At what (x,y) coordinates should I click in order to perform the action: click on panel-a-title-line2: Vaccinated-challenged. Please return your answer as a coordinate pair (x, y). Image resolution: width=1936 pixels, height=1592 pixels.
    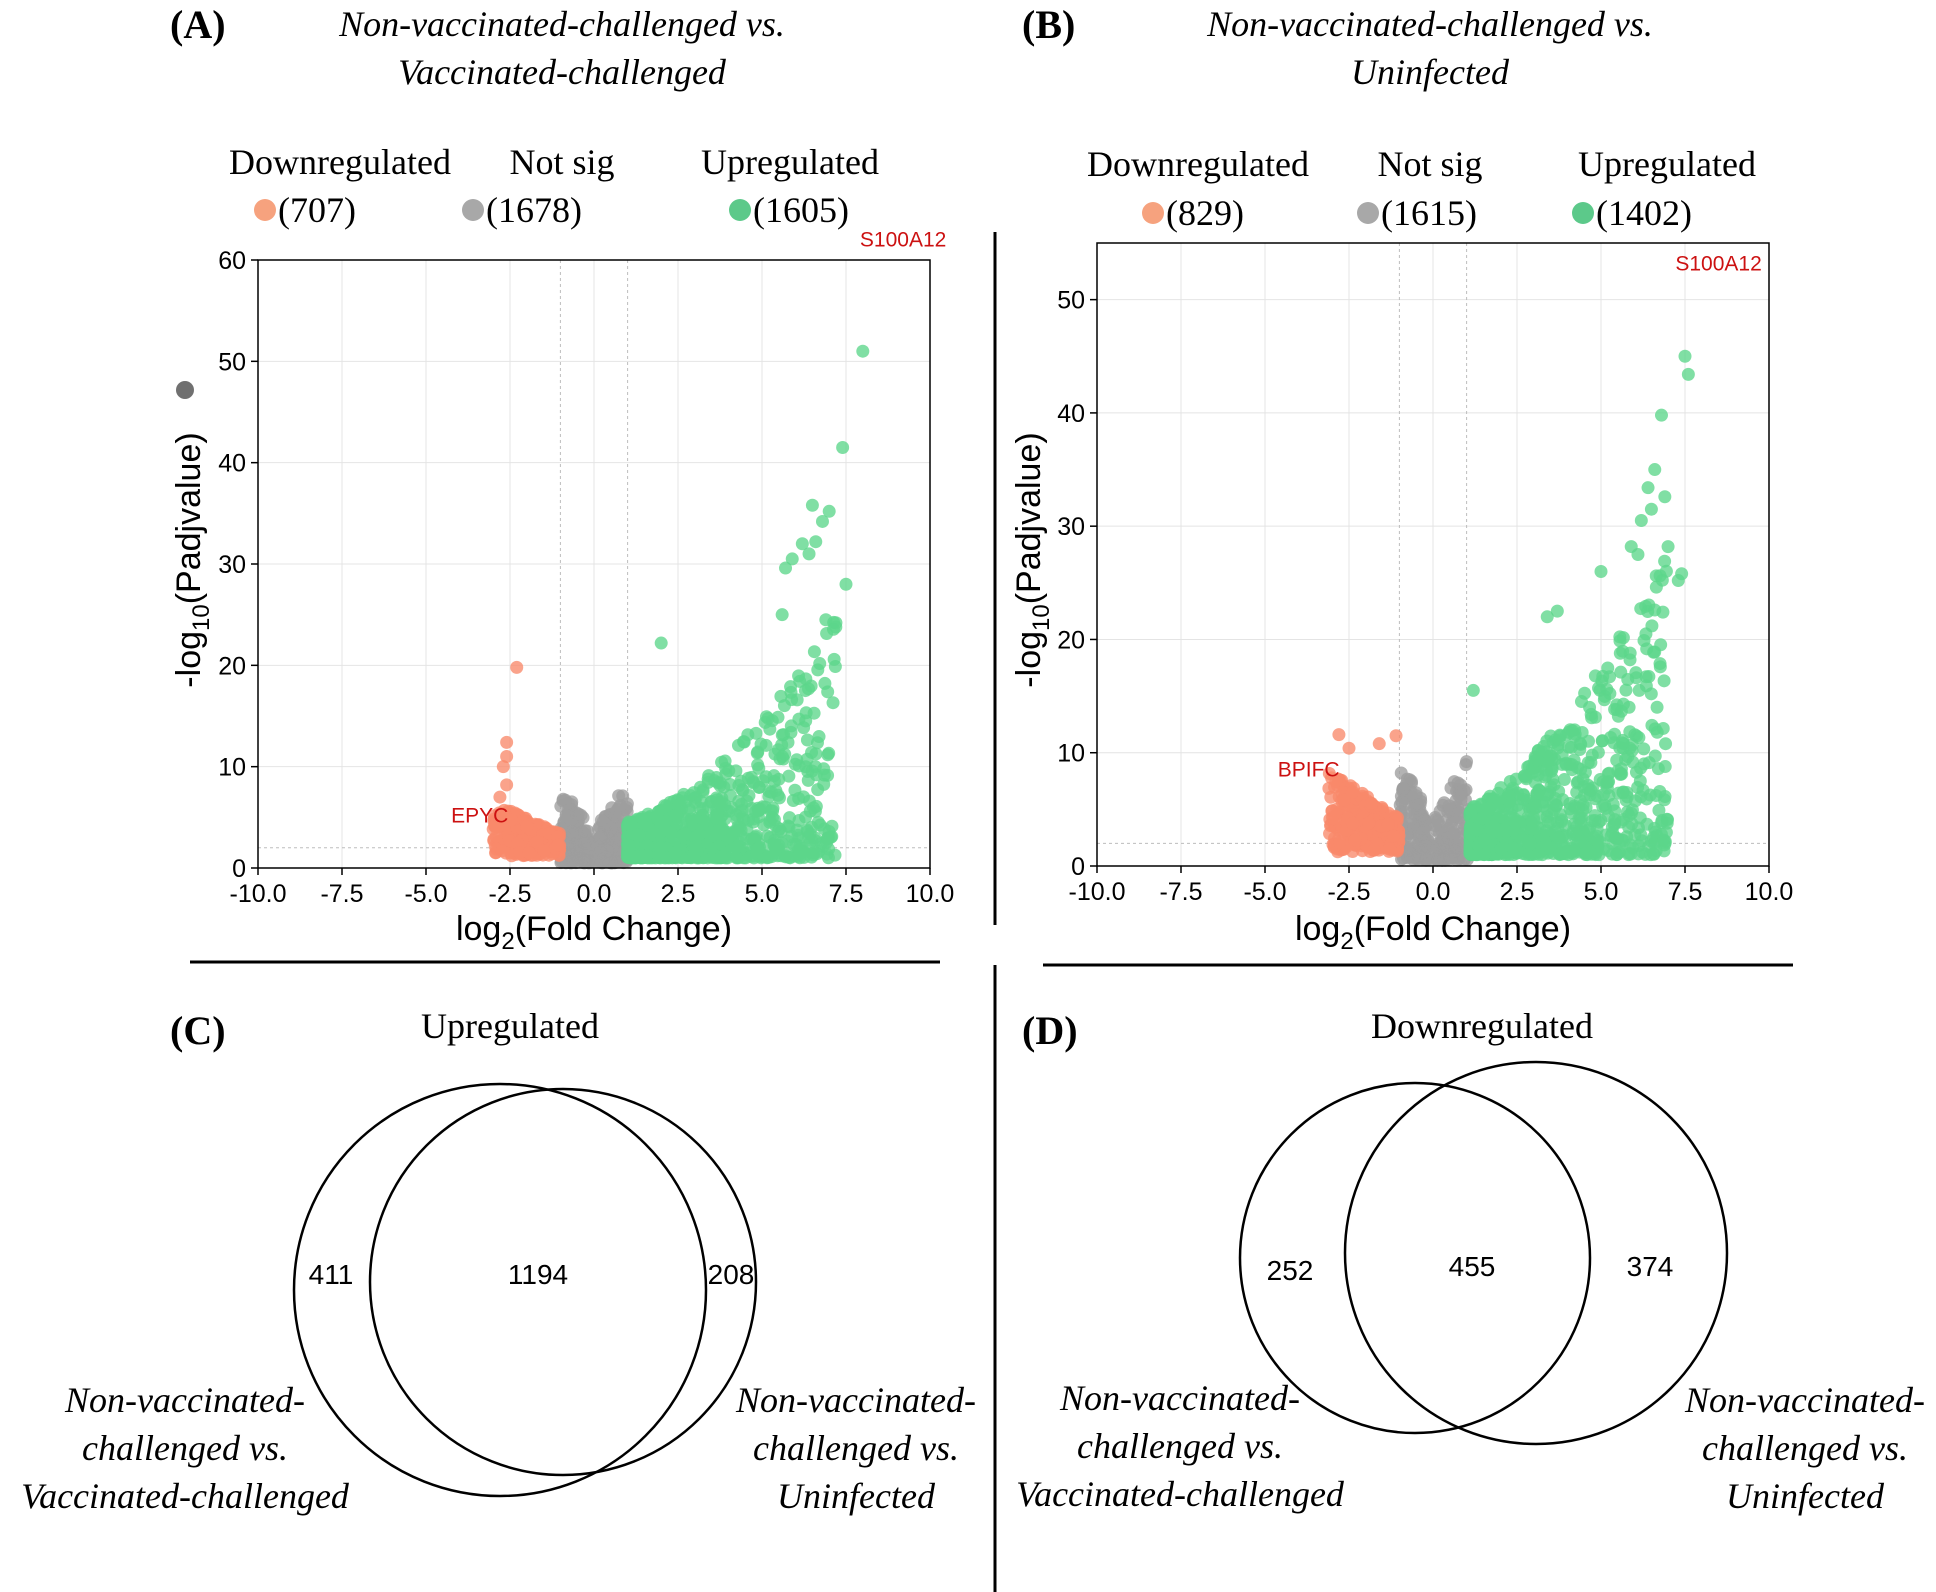
    Looking at the image, I should click on (562, 72).